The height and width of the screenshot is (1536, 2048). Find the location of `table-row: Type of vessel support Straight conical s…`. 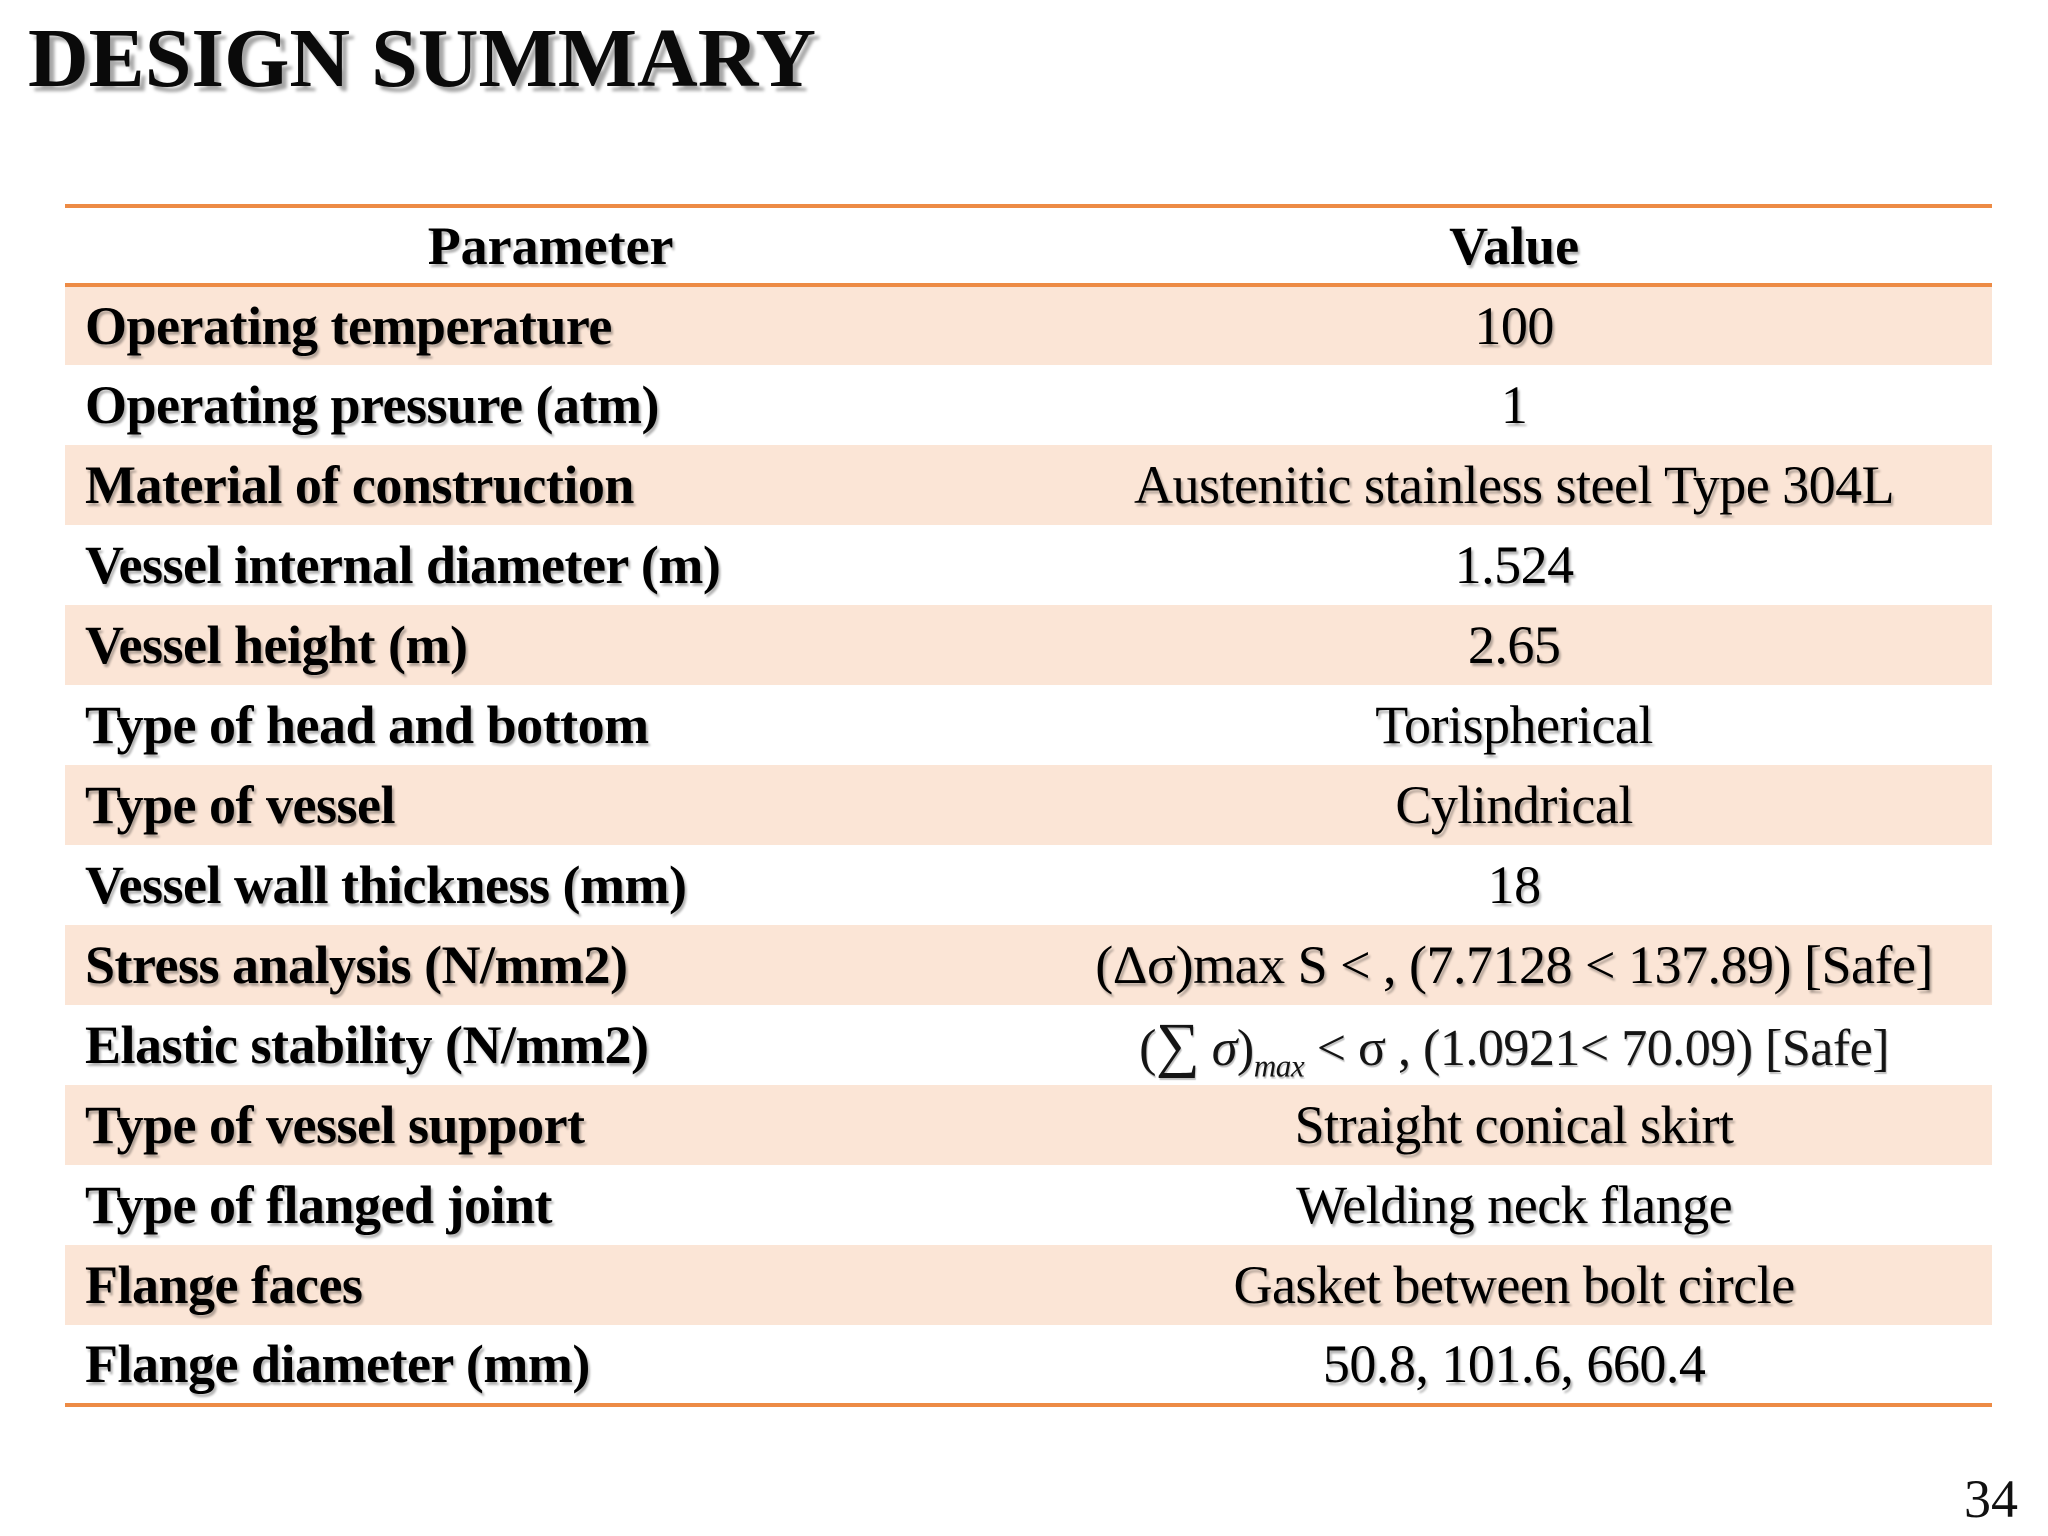

table-row: Type of vessel support Straight conical s… is located at coordinates (1028, 1125).